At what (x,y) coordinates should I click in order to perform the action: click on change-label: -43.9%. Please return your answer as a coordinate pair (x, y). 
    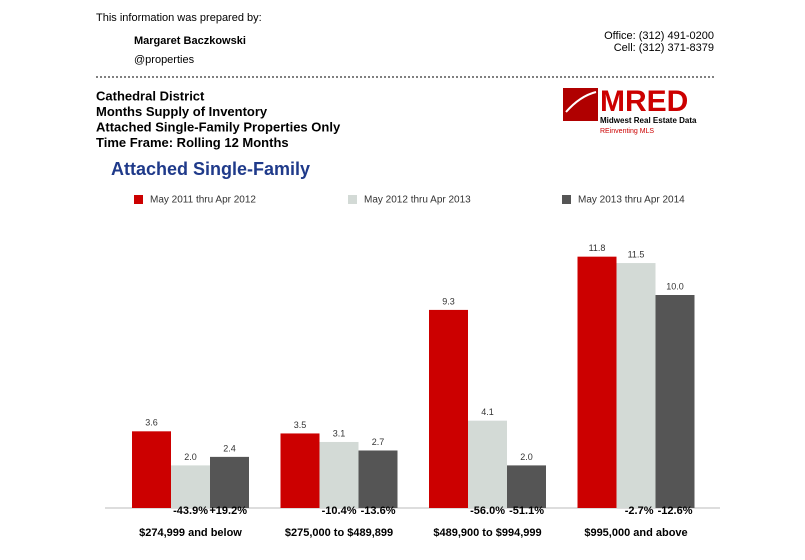
    Looking at the image, I should click on (190, 511).